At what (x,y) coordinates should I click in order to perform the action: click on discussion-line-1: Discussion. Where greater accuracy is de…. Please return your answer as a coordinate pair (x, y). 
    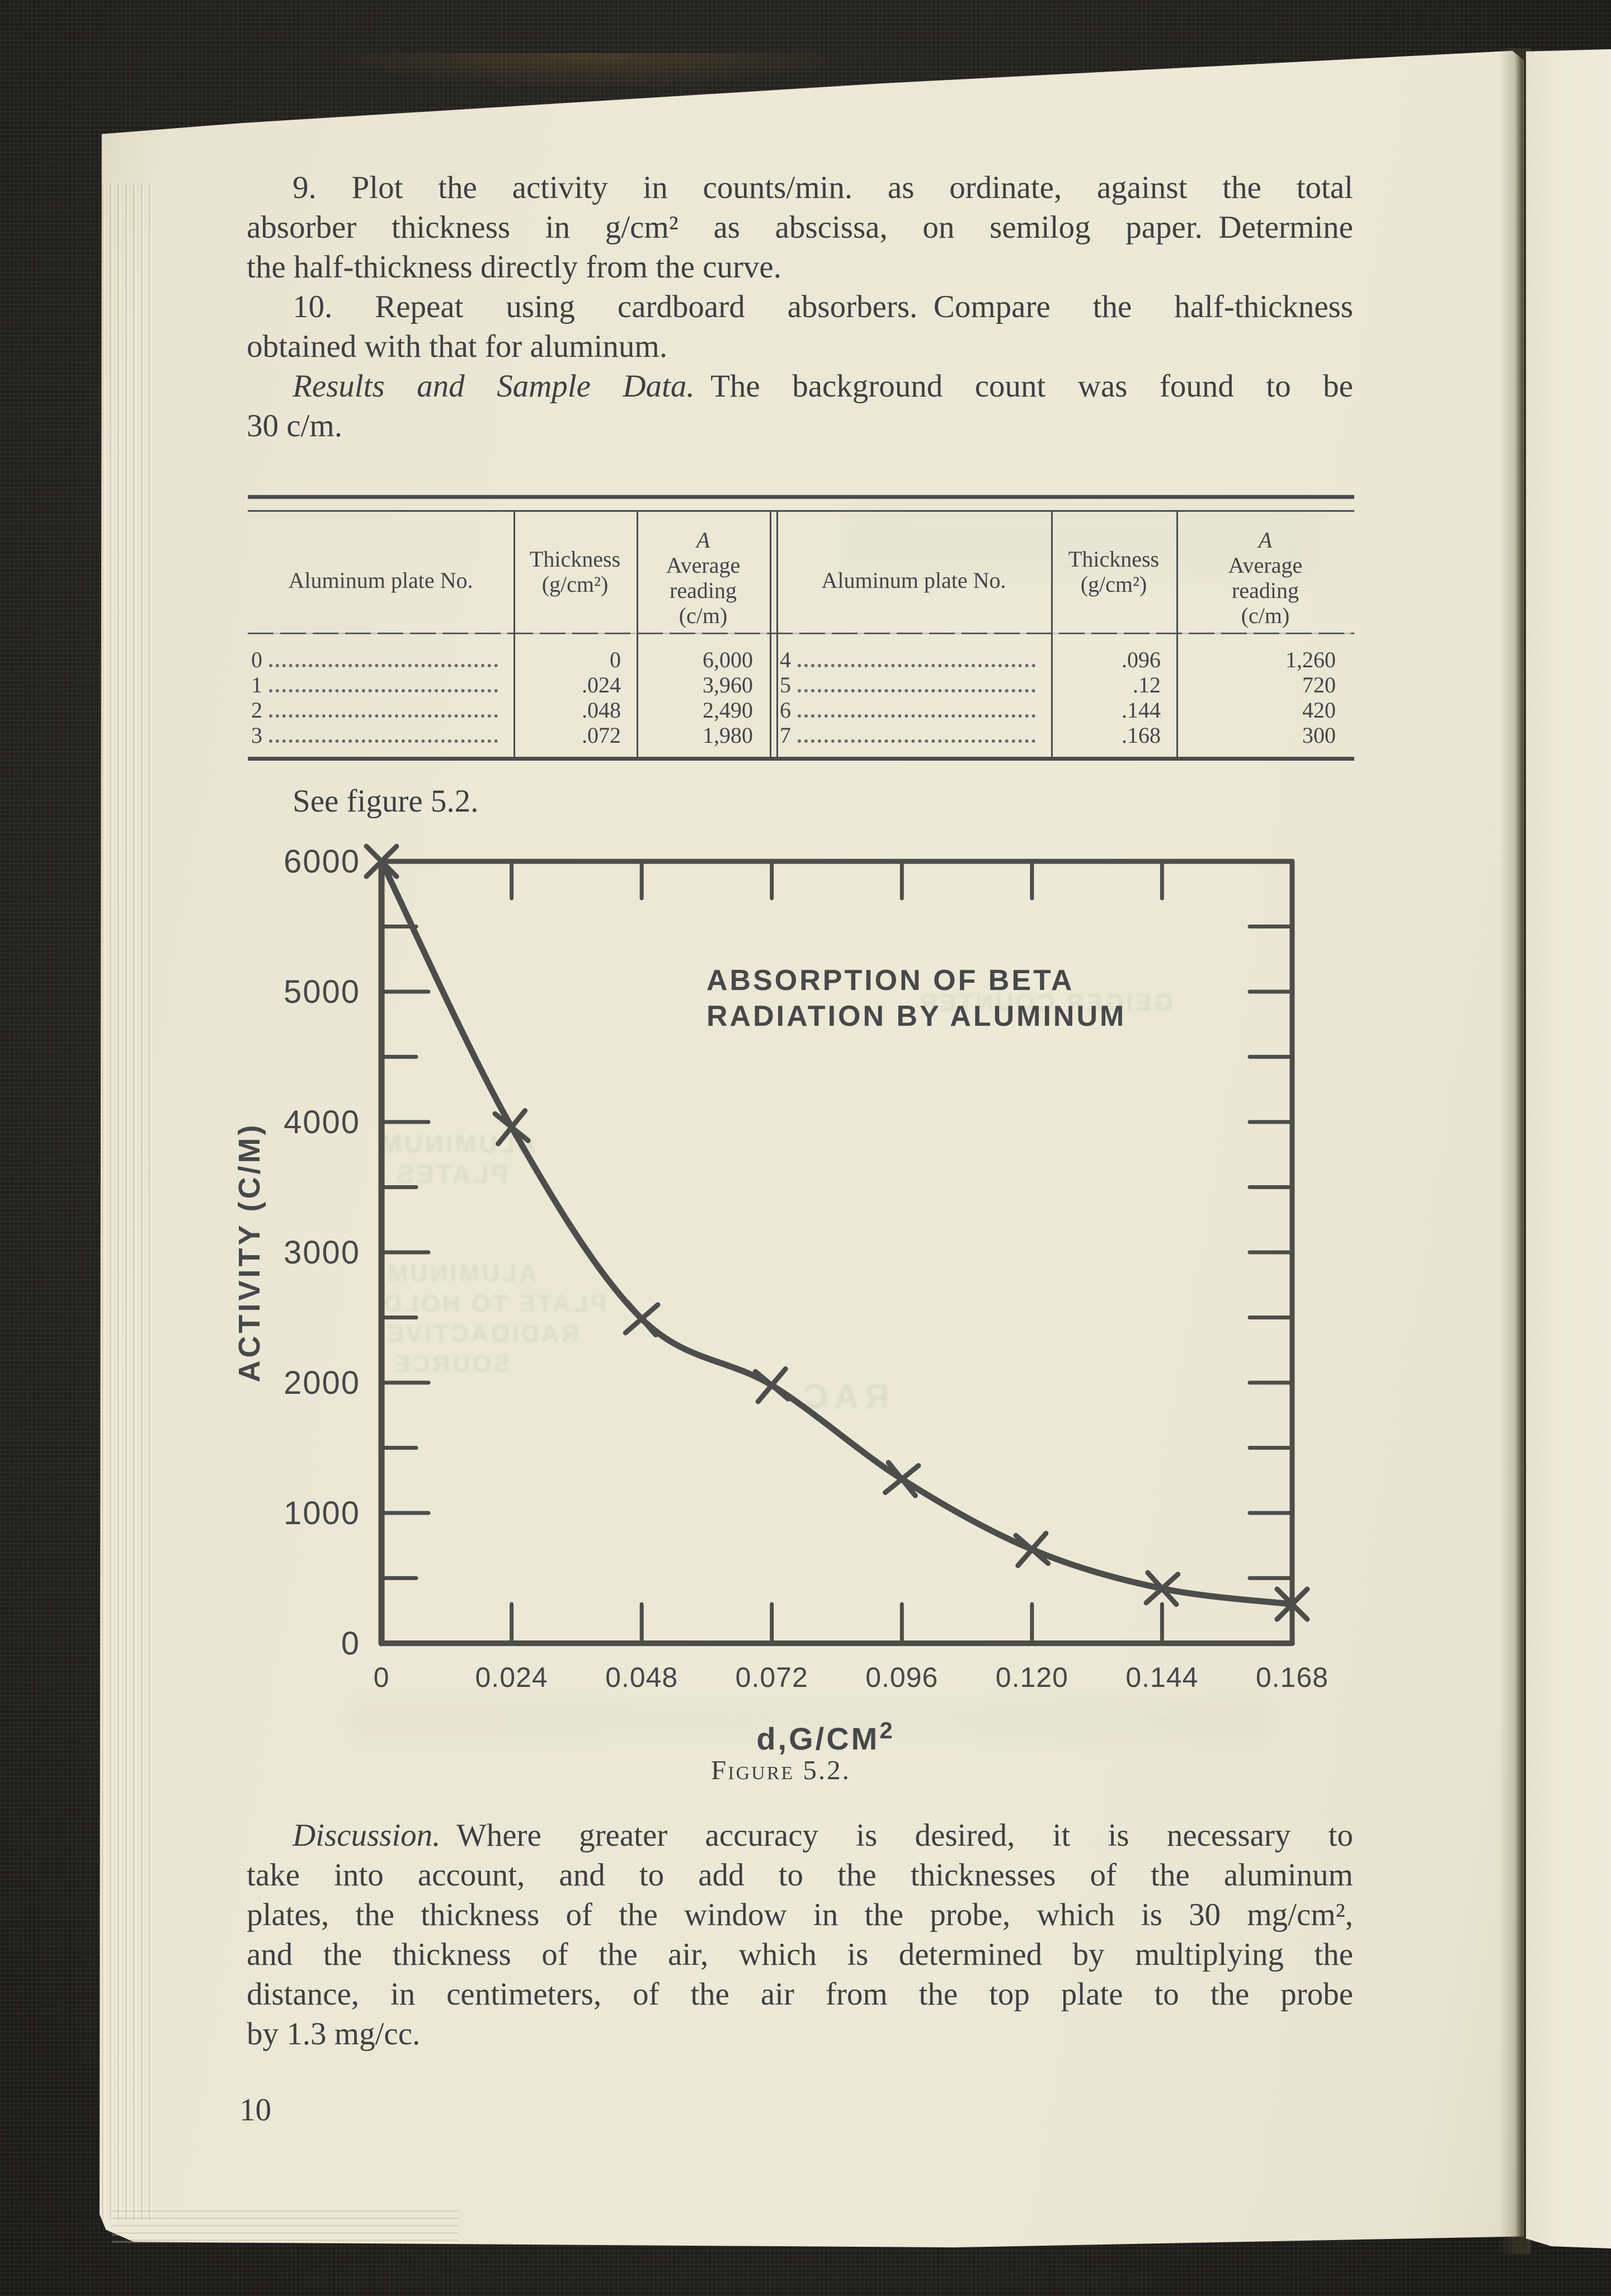
    Looking at the image, I should click on (800, 1835).